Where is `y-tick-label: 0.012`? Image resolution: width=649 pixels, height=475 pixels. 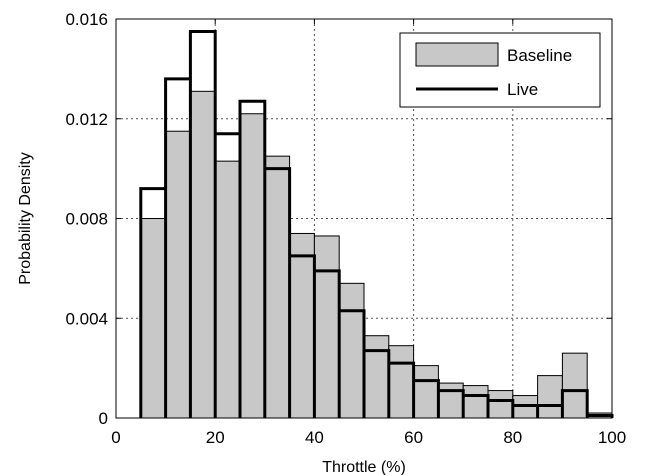
y-tick-label: 0.012 is located at coordinates (86, 119).